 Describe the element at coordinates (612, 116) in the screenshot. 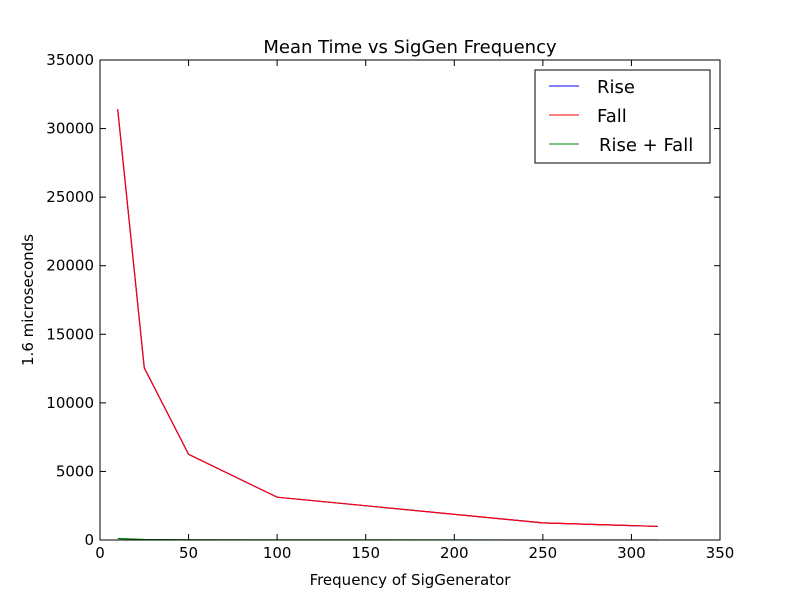

I see `legend-label-fall: Fall` at that location.